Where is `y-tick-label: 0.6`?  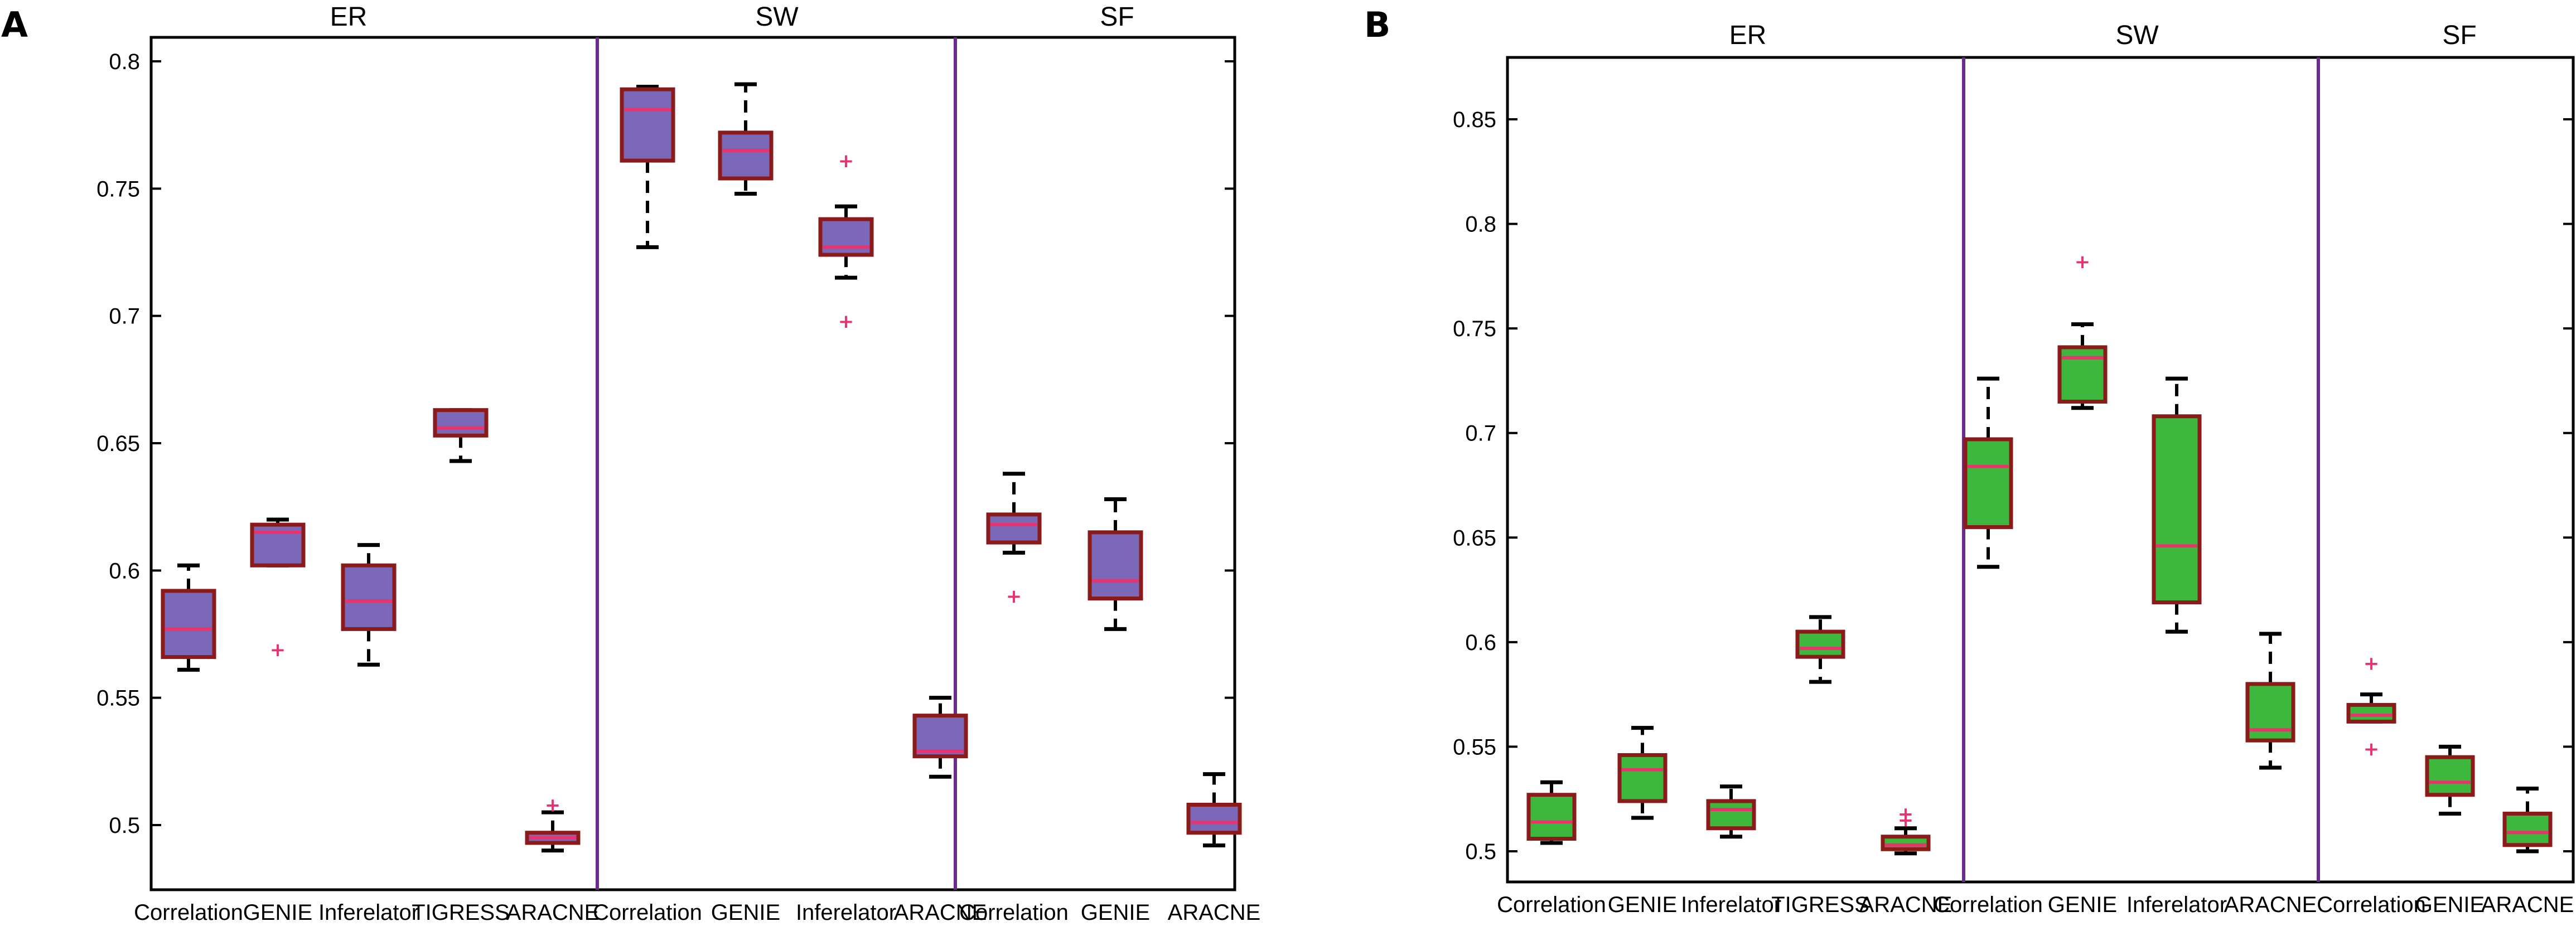
y-tick-label: 0.6 is located at coordinates (124, 571).